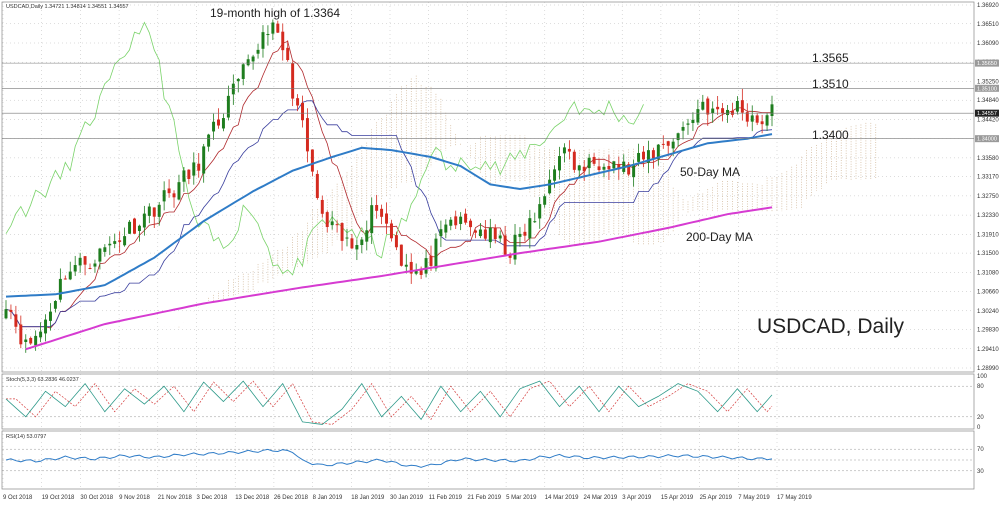 The width and height of the screenshot is (1000, 506). I want to click on x-tick-label: 24 Mar 2019, so click(601, 498).